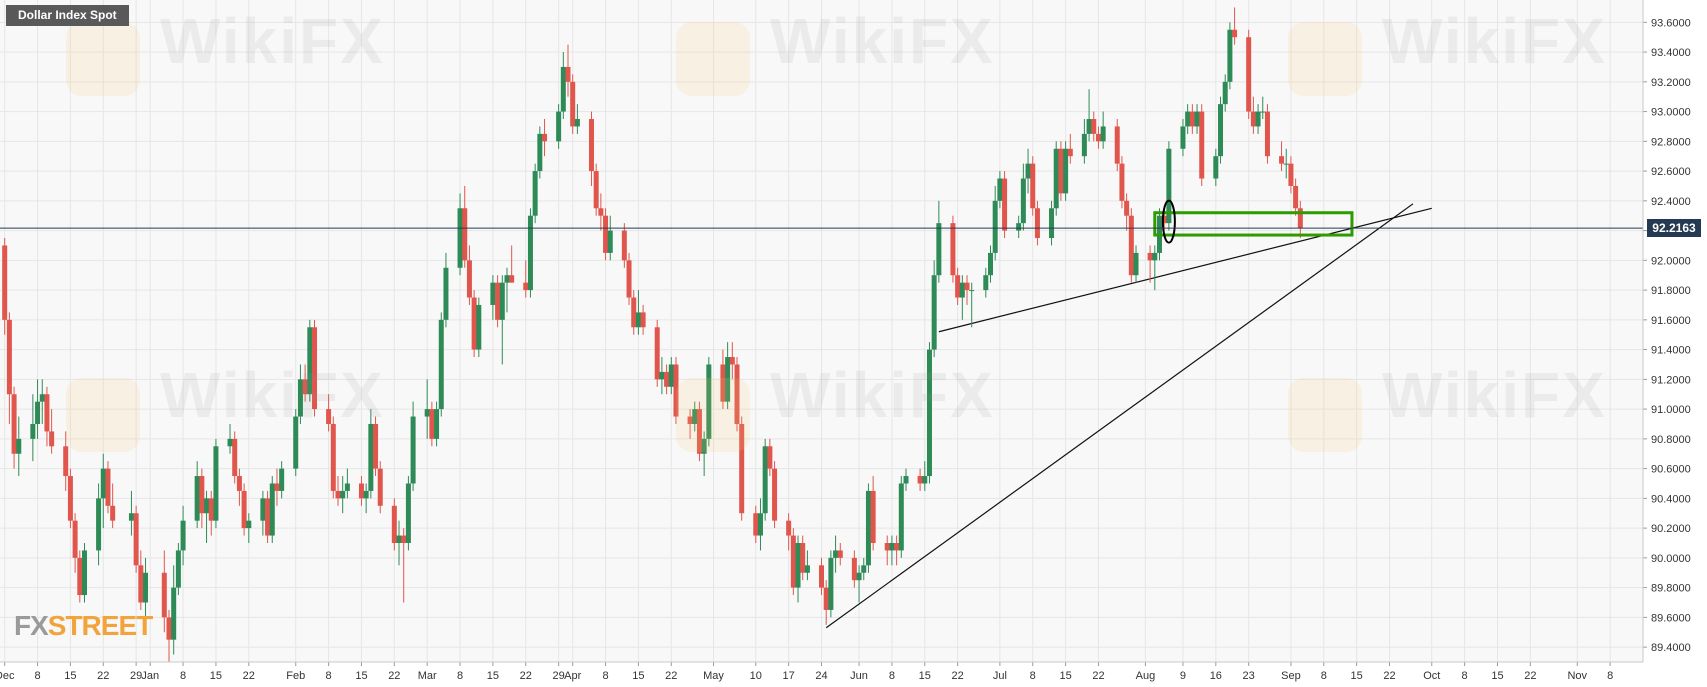 This screenshot has height=687, width=1707. Describe the element at coordinates (136, 676) in the screenshot. I see `x-tick-label: 29` at that location.